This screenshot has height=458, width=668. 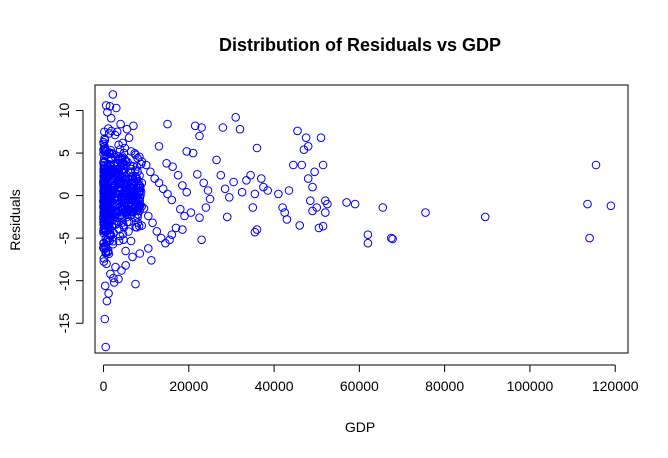 What do you see at coordinates (359, 386) in the screenshot?
I see `x-tick-label: 60000` at bounding box center [359, 386].